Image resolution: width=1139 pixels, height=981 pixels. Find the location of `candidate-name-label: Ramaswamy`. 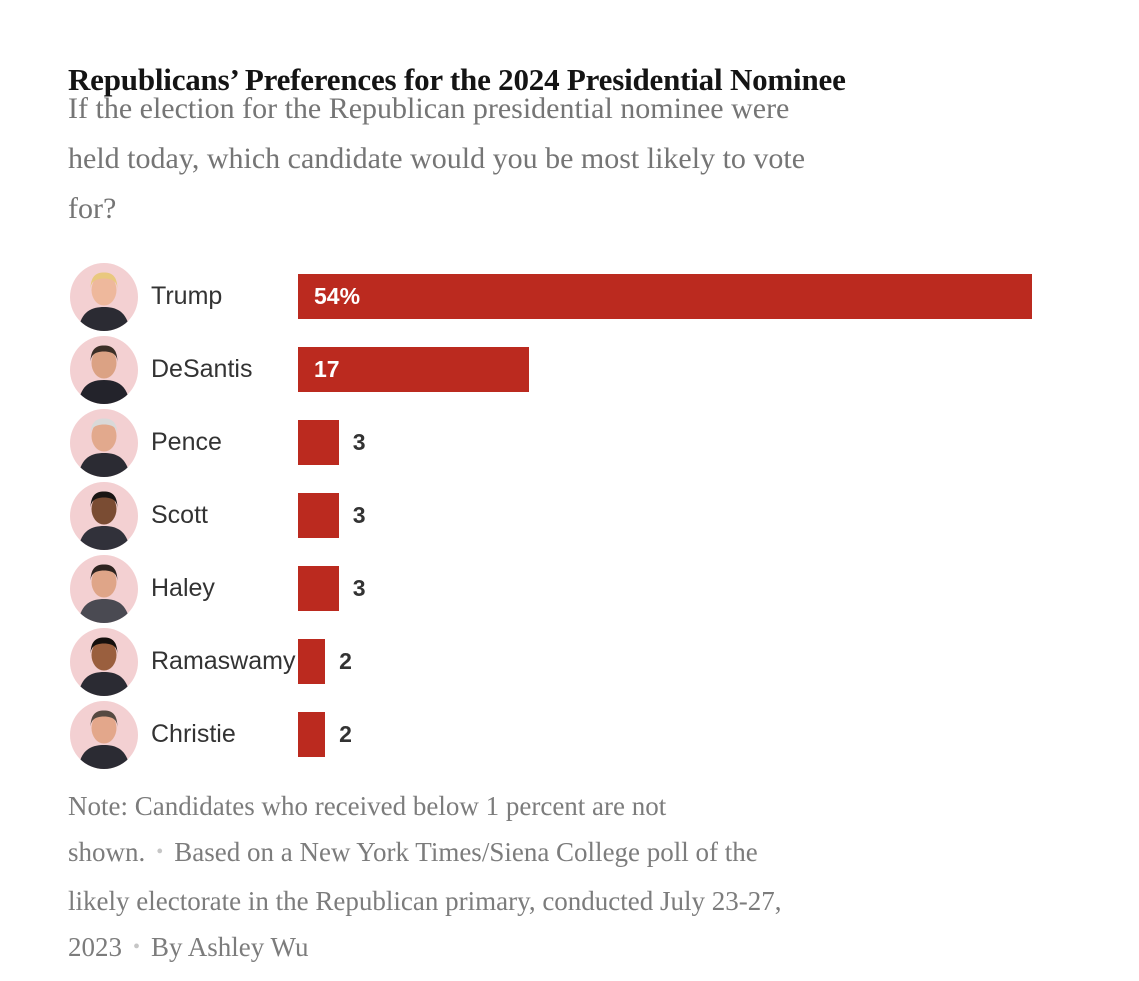

candidate-name-label: Ramaswamy is located at coordinates (223, 661).